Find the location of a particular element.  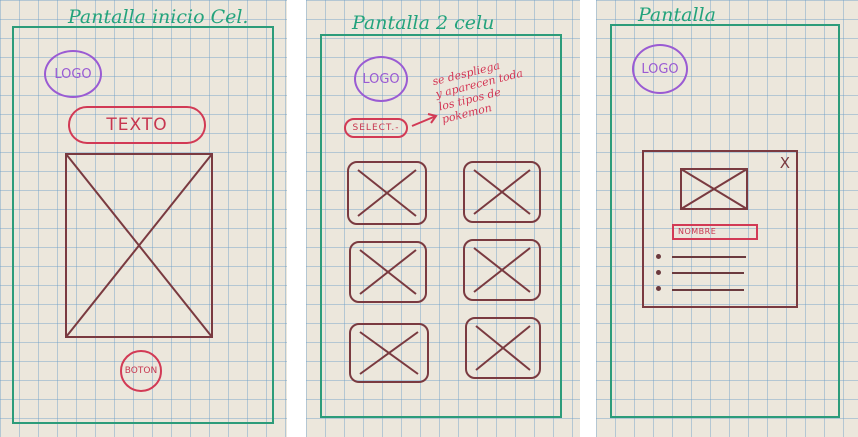

detail-modal: X NOMBRE is located at coordinates (720, 229).